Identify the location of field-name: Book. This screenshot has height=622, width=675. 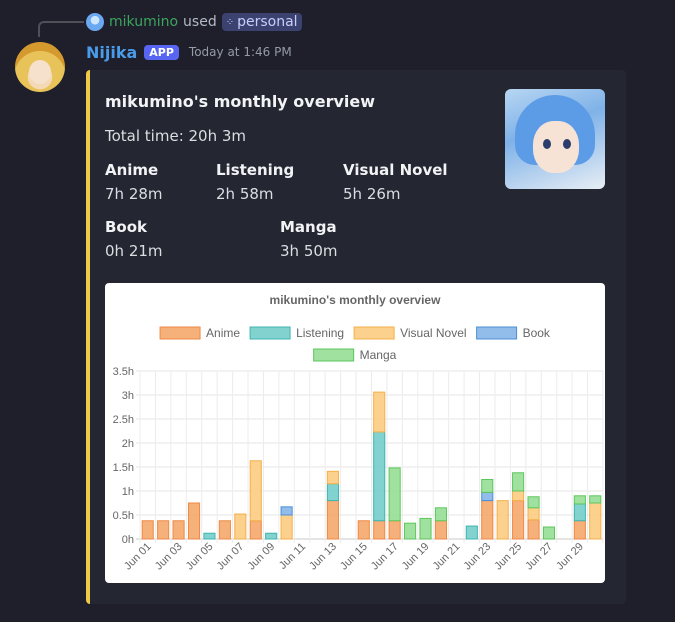
(126, 227).